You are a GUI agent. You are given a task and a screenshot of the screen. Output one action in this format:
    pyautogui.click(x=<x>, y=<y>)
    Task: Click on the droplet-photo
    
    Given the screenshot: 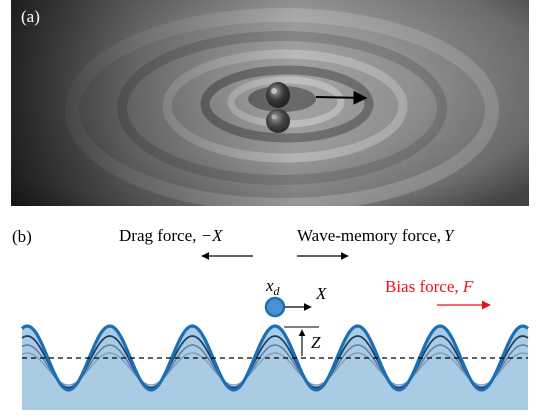 What is the action you would take?
    pyautogui.click(x=278, y=107)
    